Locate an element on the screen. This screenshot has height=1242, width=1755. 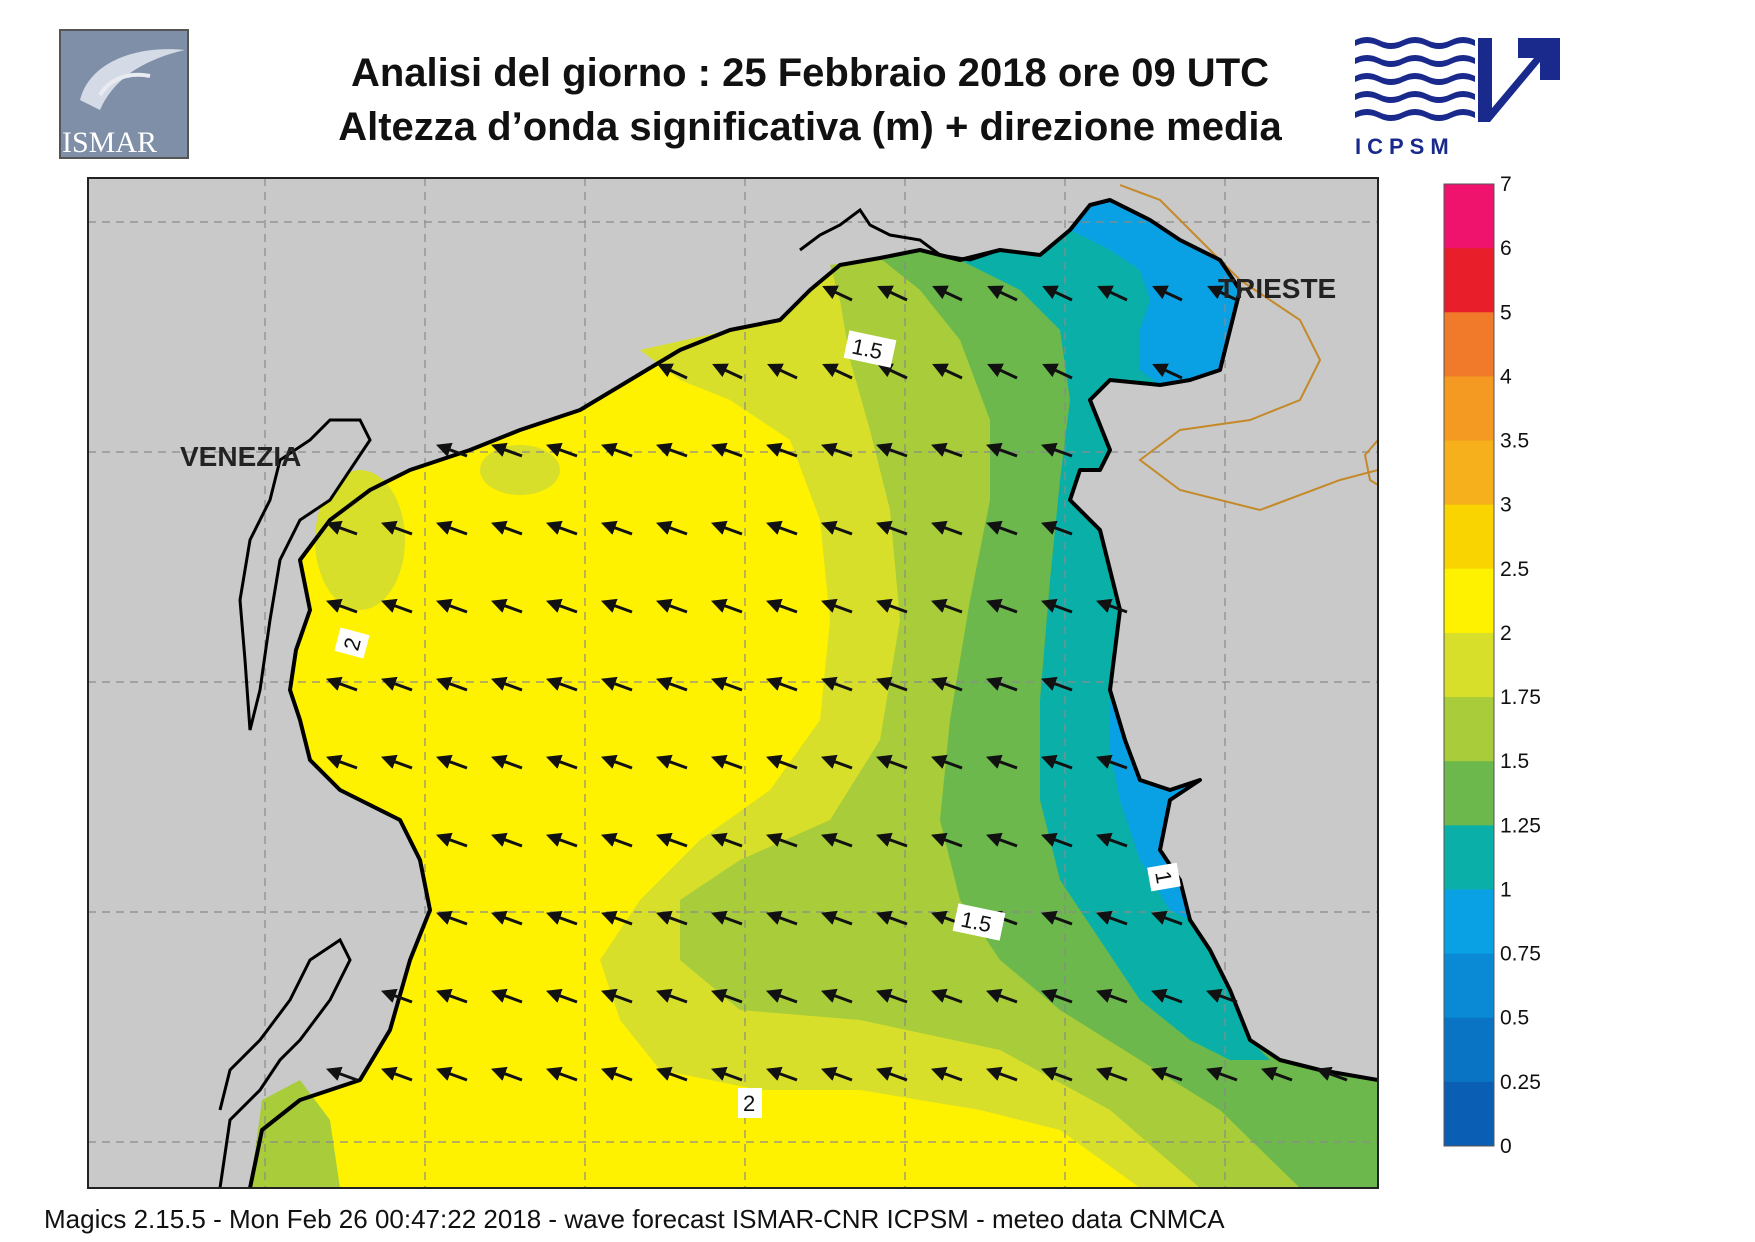
colorbar-tick-label: 1.25 is located at coordinates (1520, 825).